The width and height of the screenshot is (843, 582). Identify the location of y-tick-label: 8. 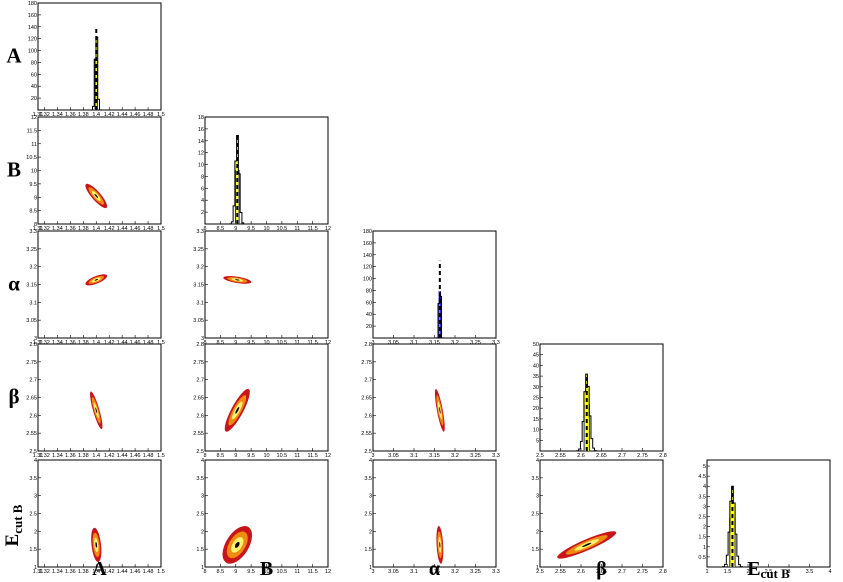
(202, 177).